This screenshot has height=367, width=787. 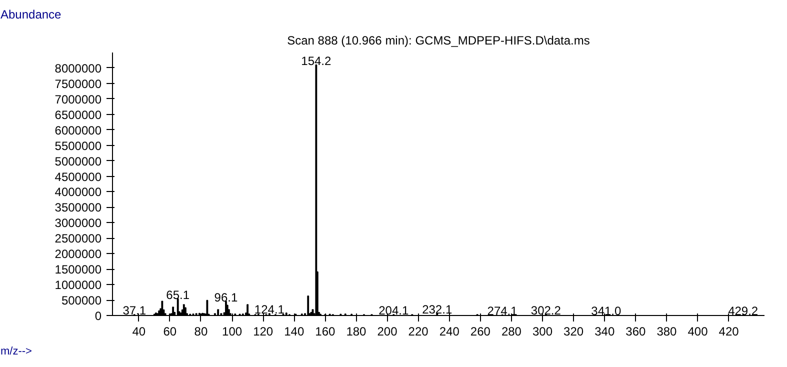 I want to click on y-tick-label: 4000000, so click(x=78, y=192).